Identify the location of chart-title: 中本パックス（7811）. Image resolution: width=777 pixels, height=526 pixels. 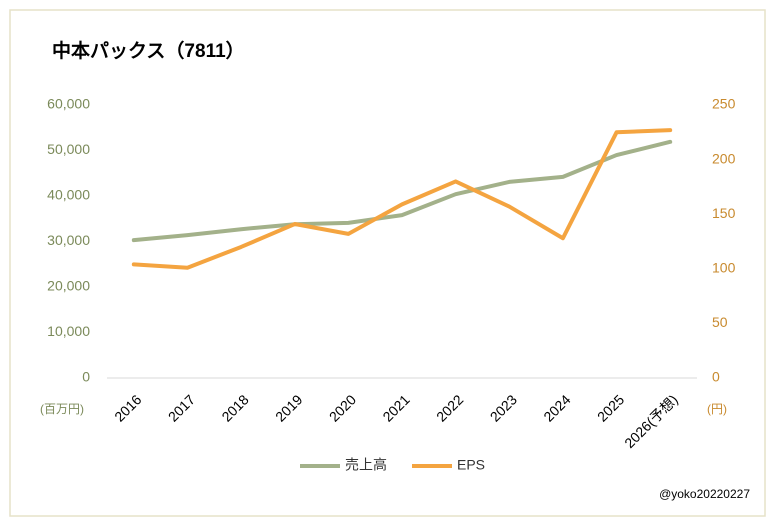
(148, 50).